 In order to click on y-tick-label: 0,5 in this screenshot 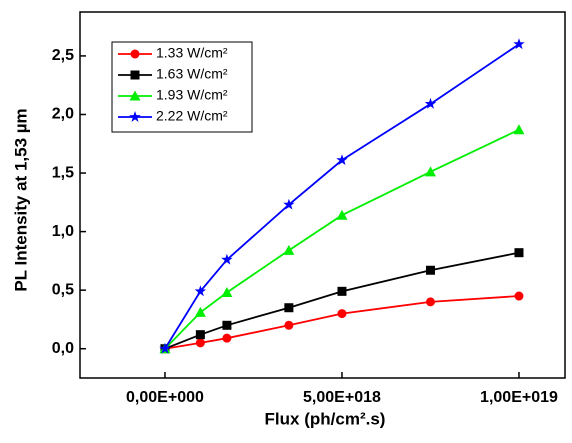, I will do `click(63, 289)`.